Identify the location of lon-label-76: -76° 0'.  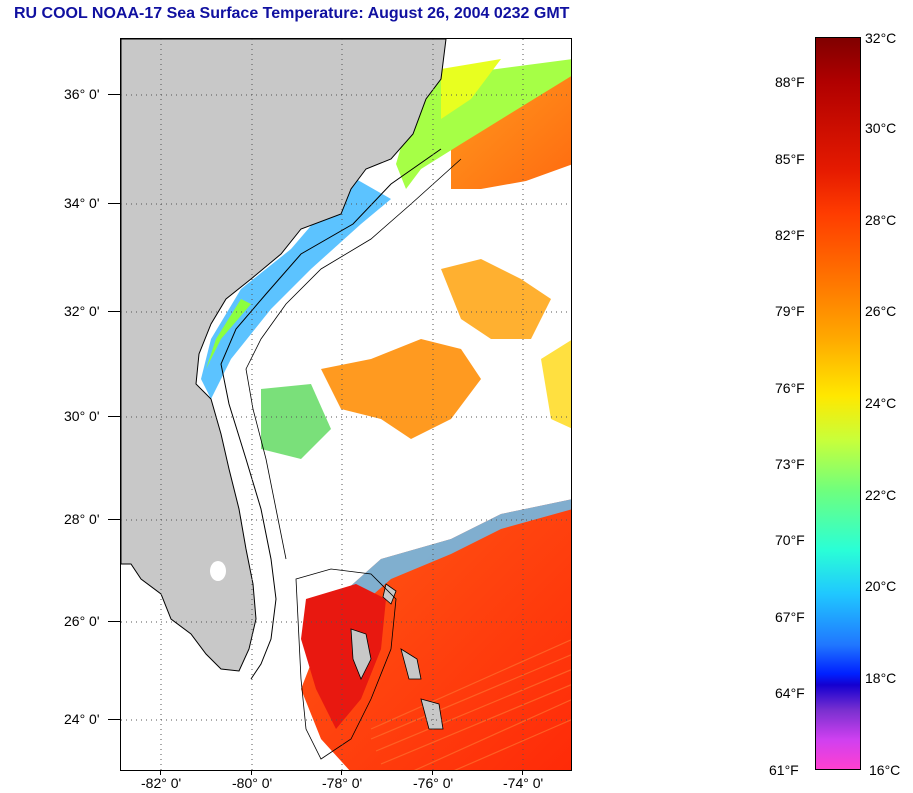
(433, 783).